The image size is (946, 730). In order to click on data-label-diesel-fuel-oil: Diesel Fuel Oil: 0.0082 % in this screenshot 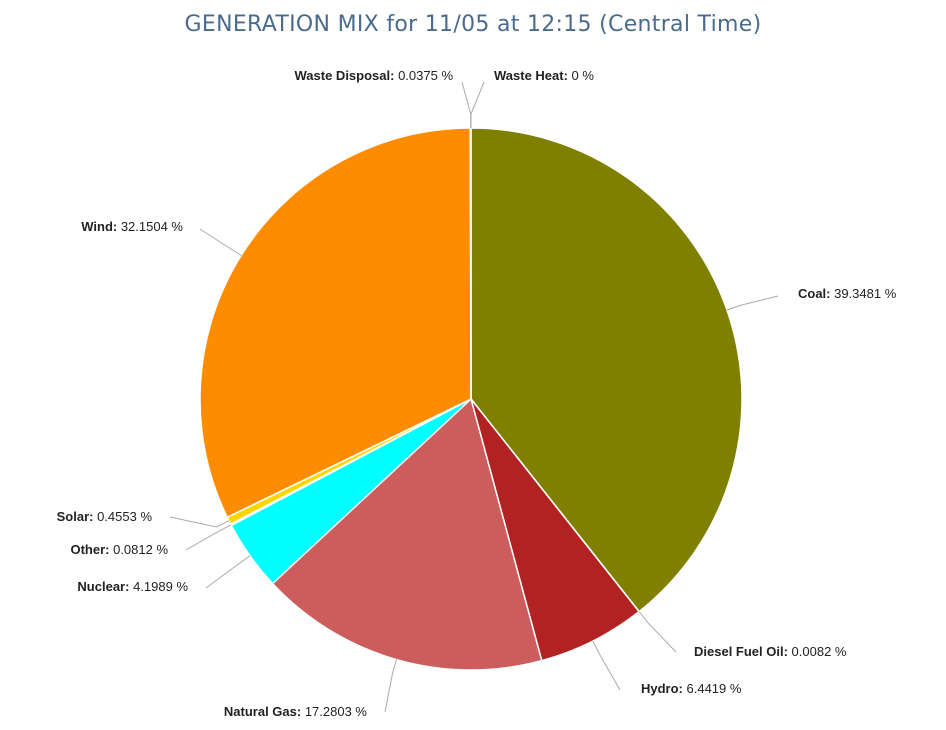, I will do `click(770, 651)`.